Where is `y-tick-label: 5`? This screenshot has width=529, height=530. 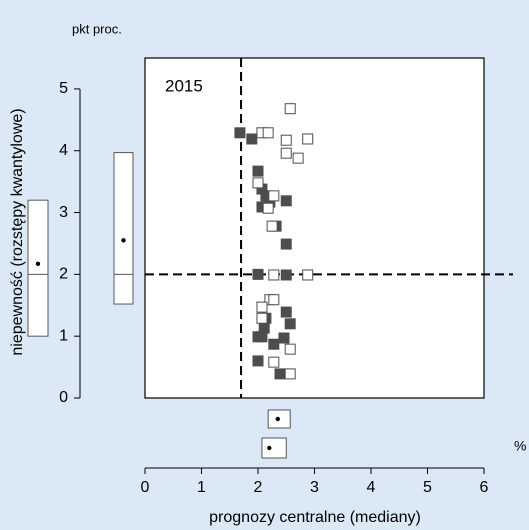
y-tick-label: 5 is located at coordinates (63, 88).